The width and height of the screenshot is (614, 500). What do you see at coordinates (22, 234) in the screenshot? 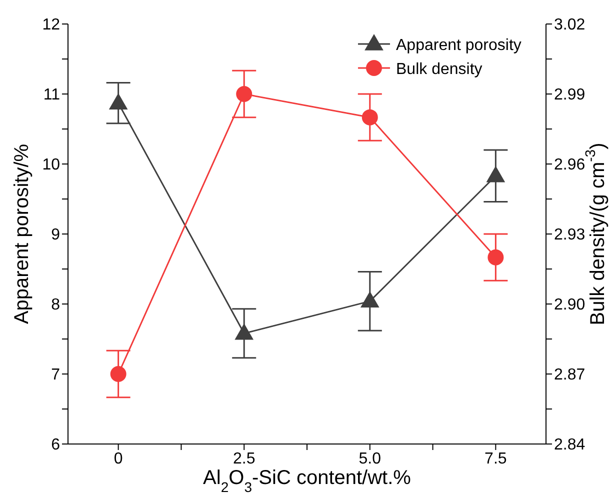
I see `y-axis-title: Apparent porosity/%` at bounding box center [22, 234].